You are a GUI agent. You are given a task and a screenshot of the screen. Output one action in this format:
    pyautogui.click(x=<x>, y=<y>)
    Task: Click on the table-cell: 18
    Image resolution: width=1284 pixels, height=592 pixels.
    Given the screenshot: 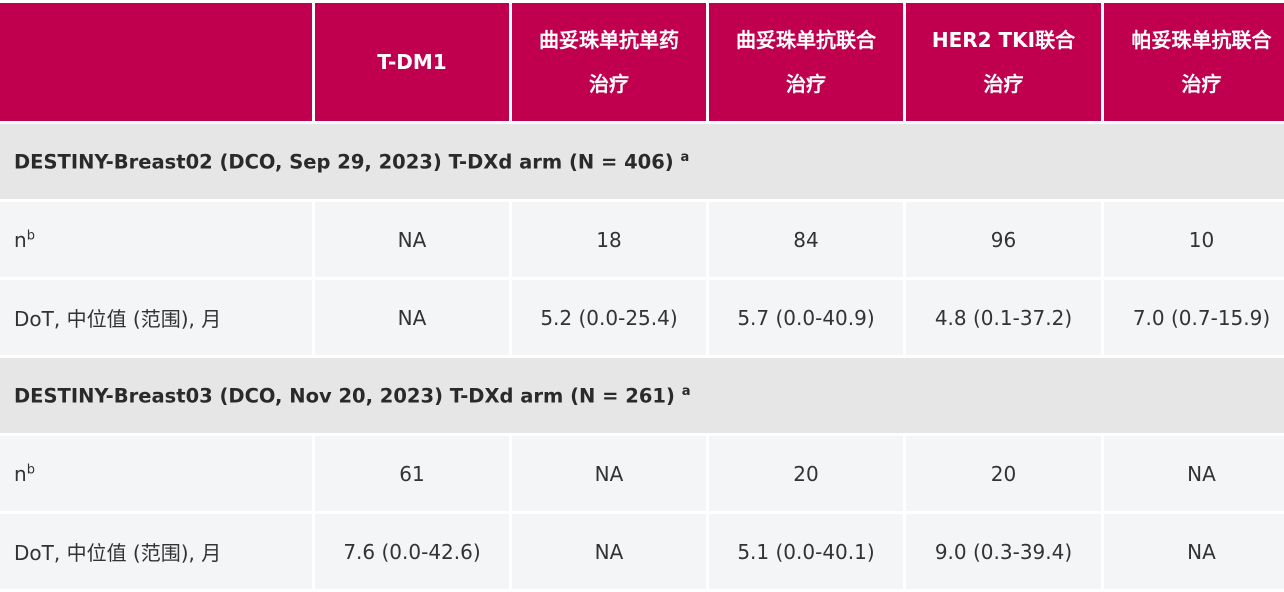 What is the action you would take?
    pyautogui.click(x=609, y=239)
    